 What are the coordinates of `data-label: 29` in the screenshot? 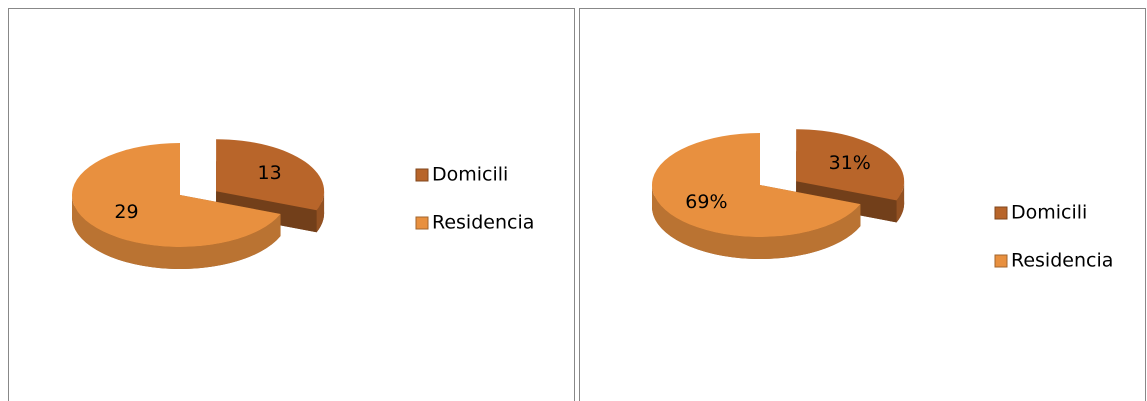 It's located at (126, 212).